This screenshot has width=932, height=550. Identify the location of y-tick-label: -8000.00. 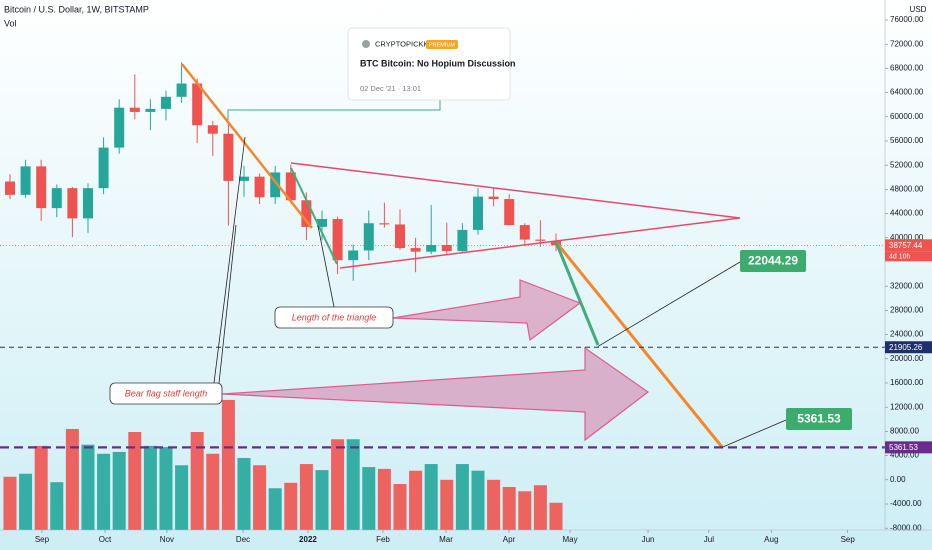
(906, 527).